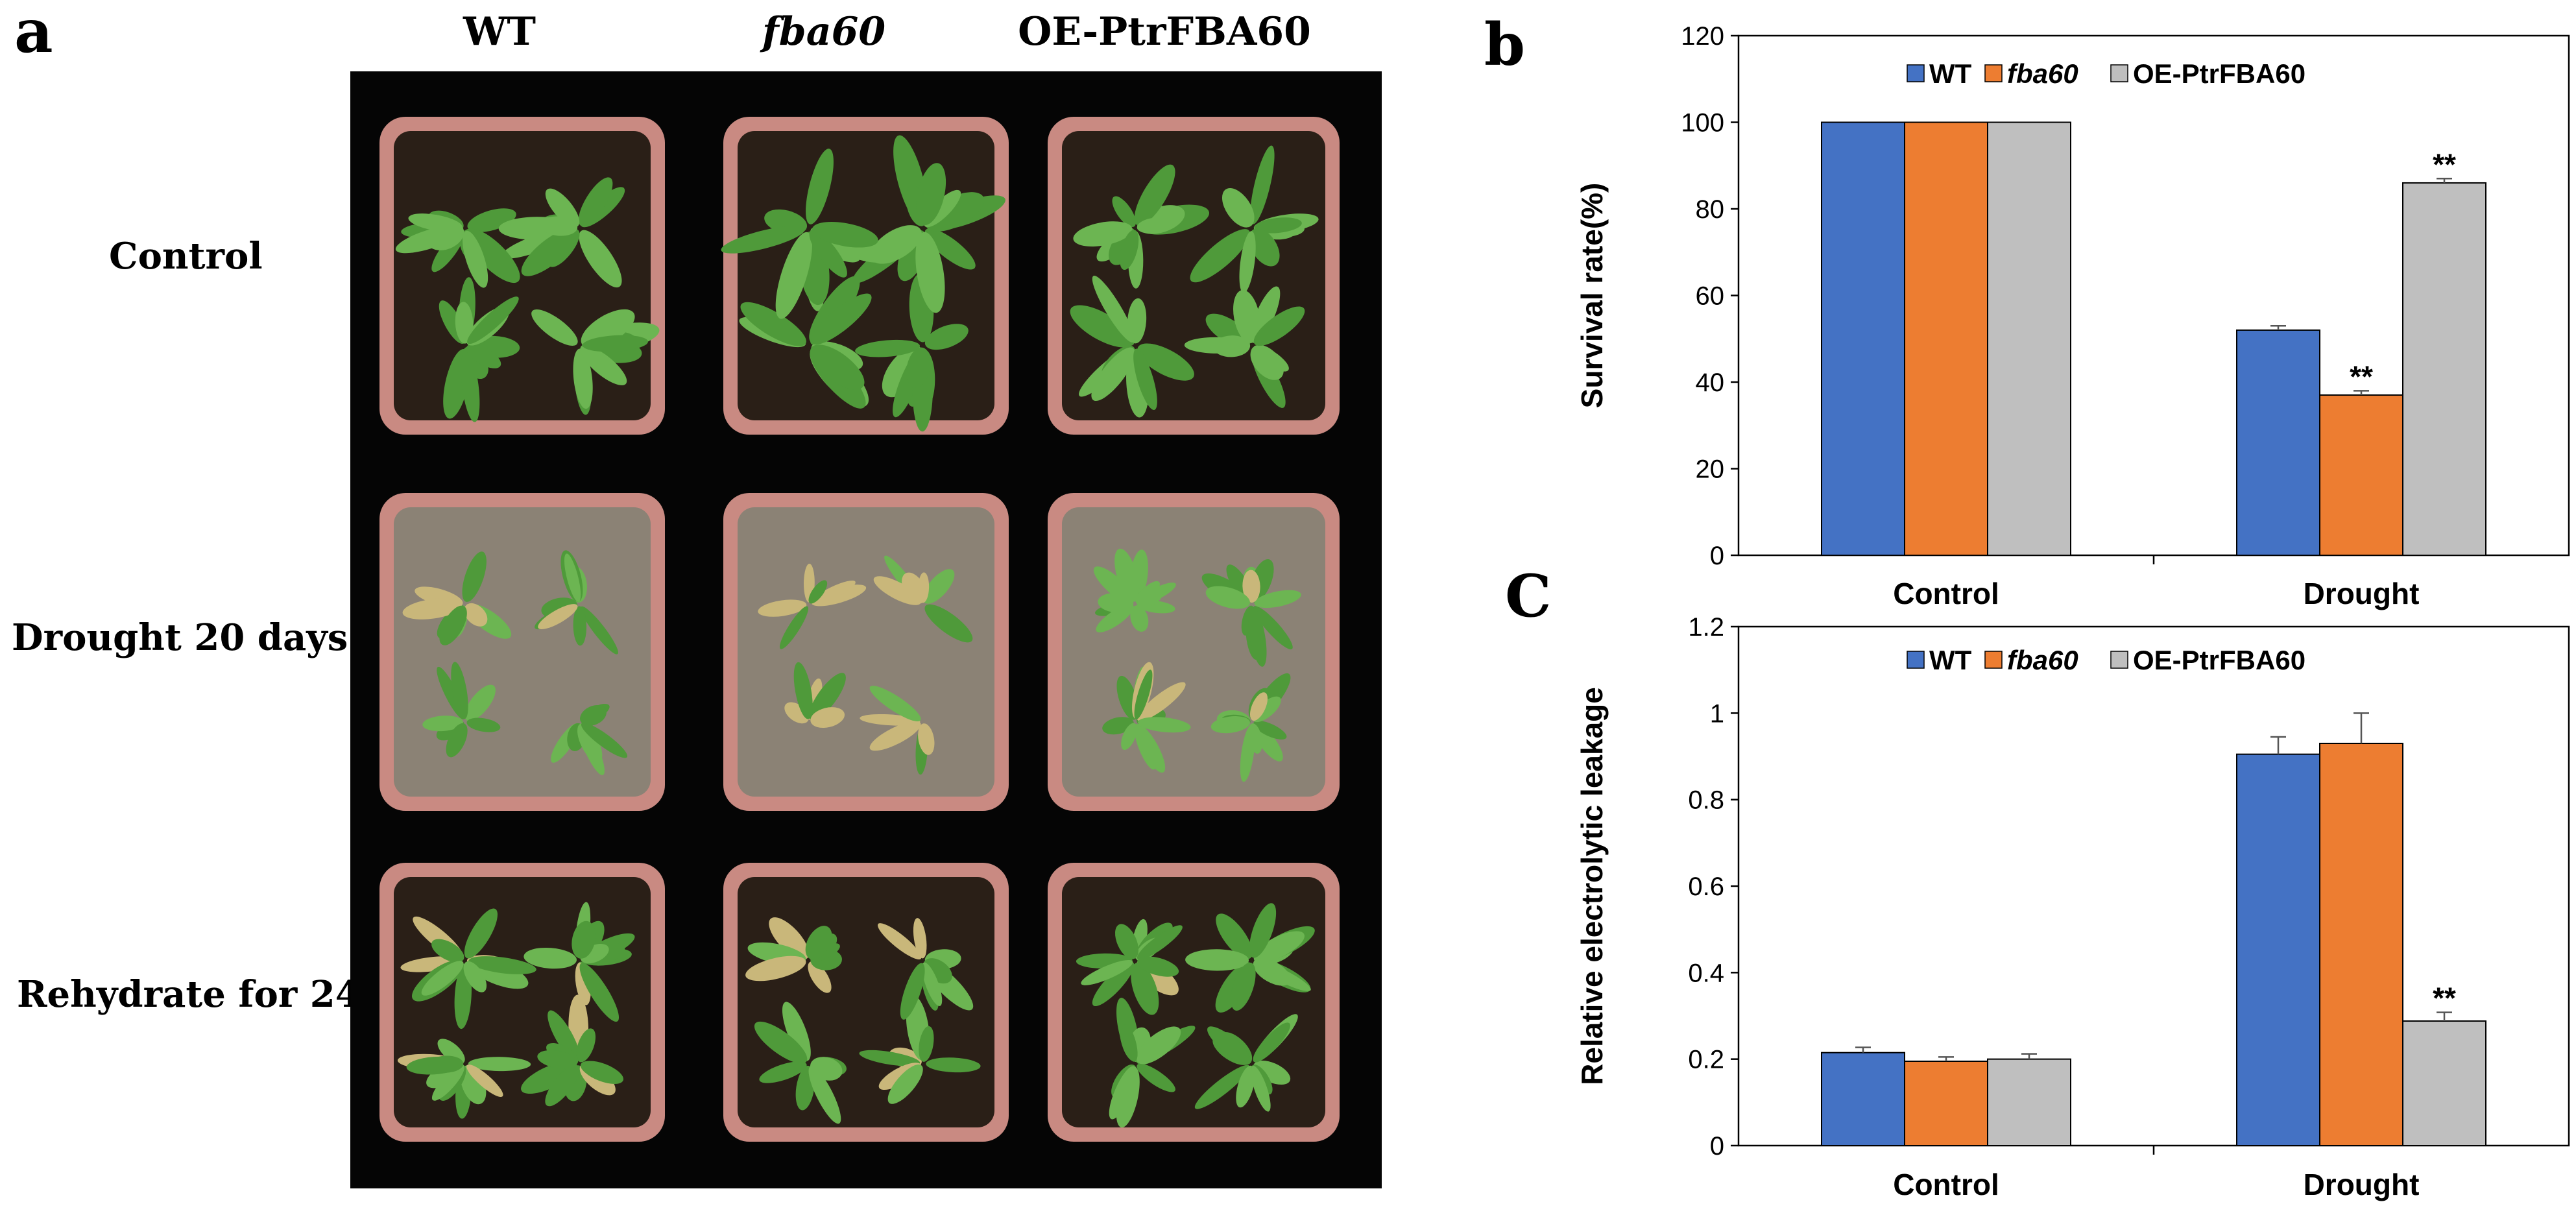 The width and height of the screenshot is (2576, 1215). I want to click on pot-rehydrate-wt, so click(522, 1003).